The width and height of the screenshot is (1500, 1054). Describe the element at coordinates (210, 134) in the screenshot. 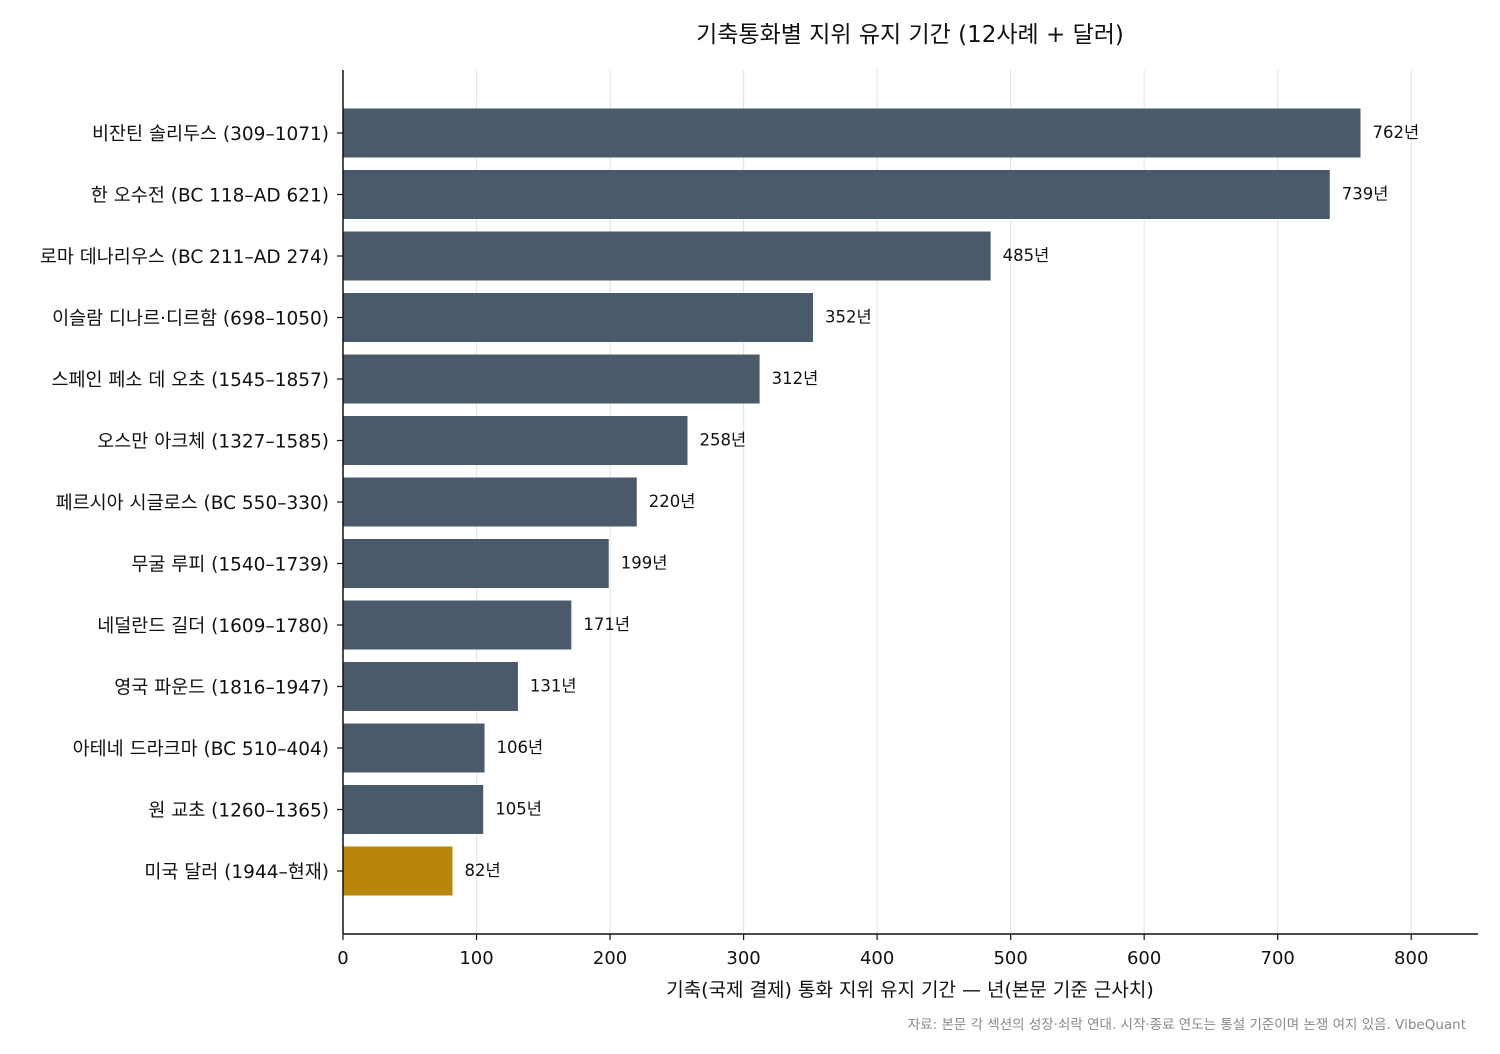

I see `category-label: 비잔틴 솔리두스 (309–1071)` at that location.